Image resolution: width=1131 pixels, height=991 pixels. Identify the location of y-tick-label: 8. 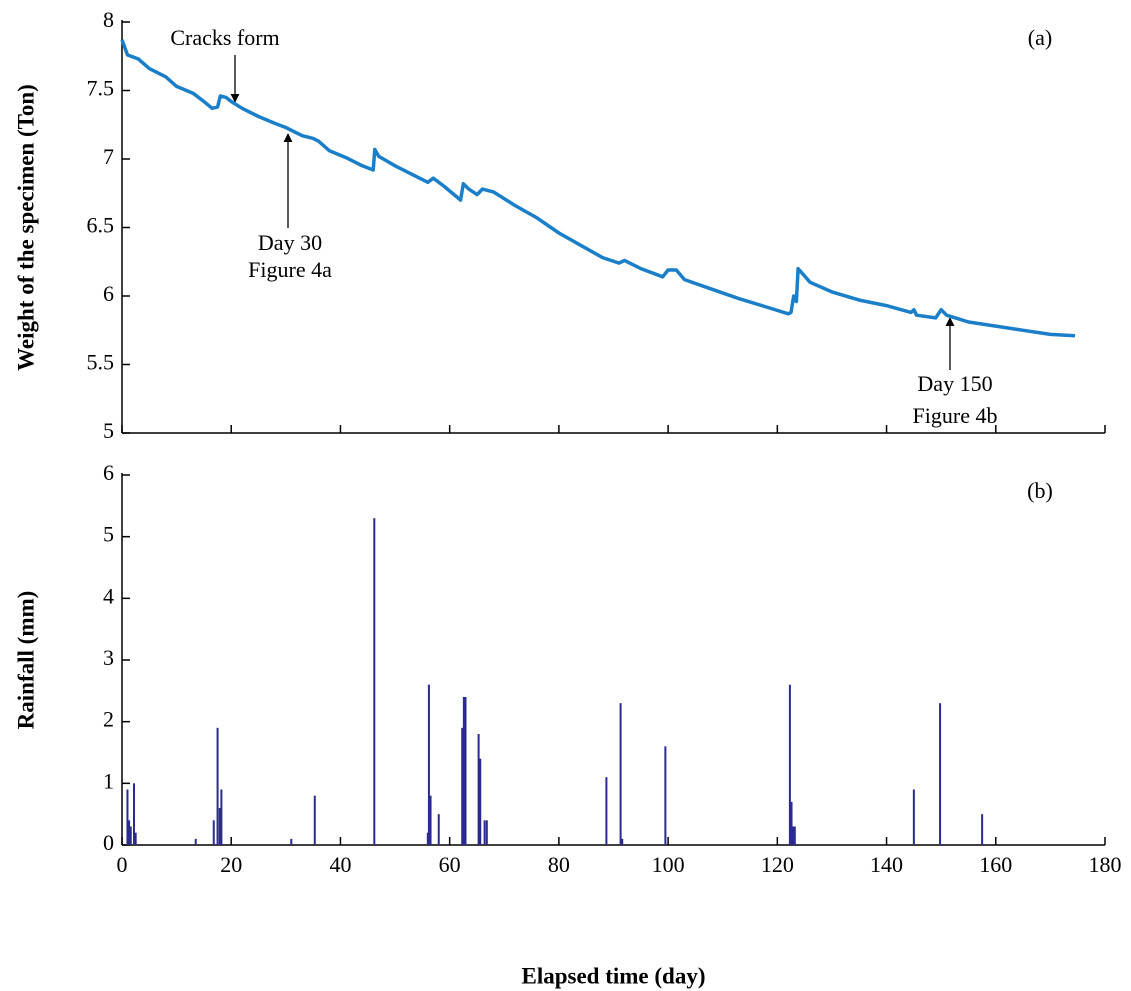
(108, 19).